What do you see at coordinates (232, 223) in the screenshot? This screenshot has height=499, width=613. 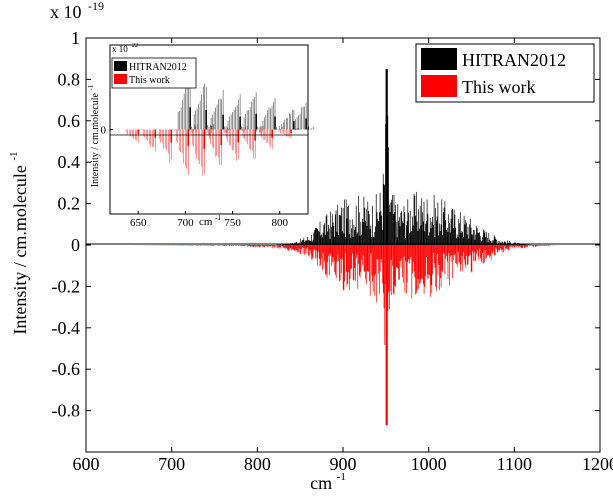 I see `inset-x-tick-label: 750` at bounding box center [232, 223].